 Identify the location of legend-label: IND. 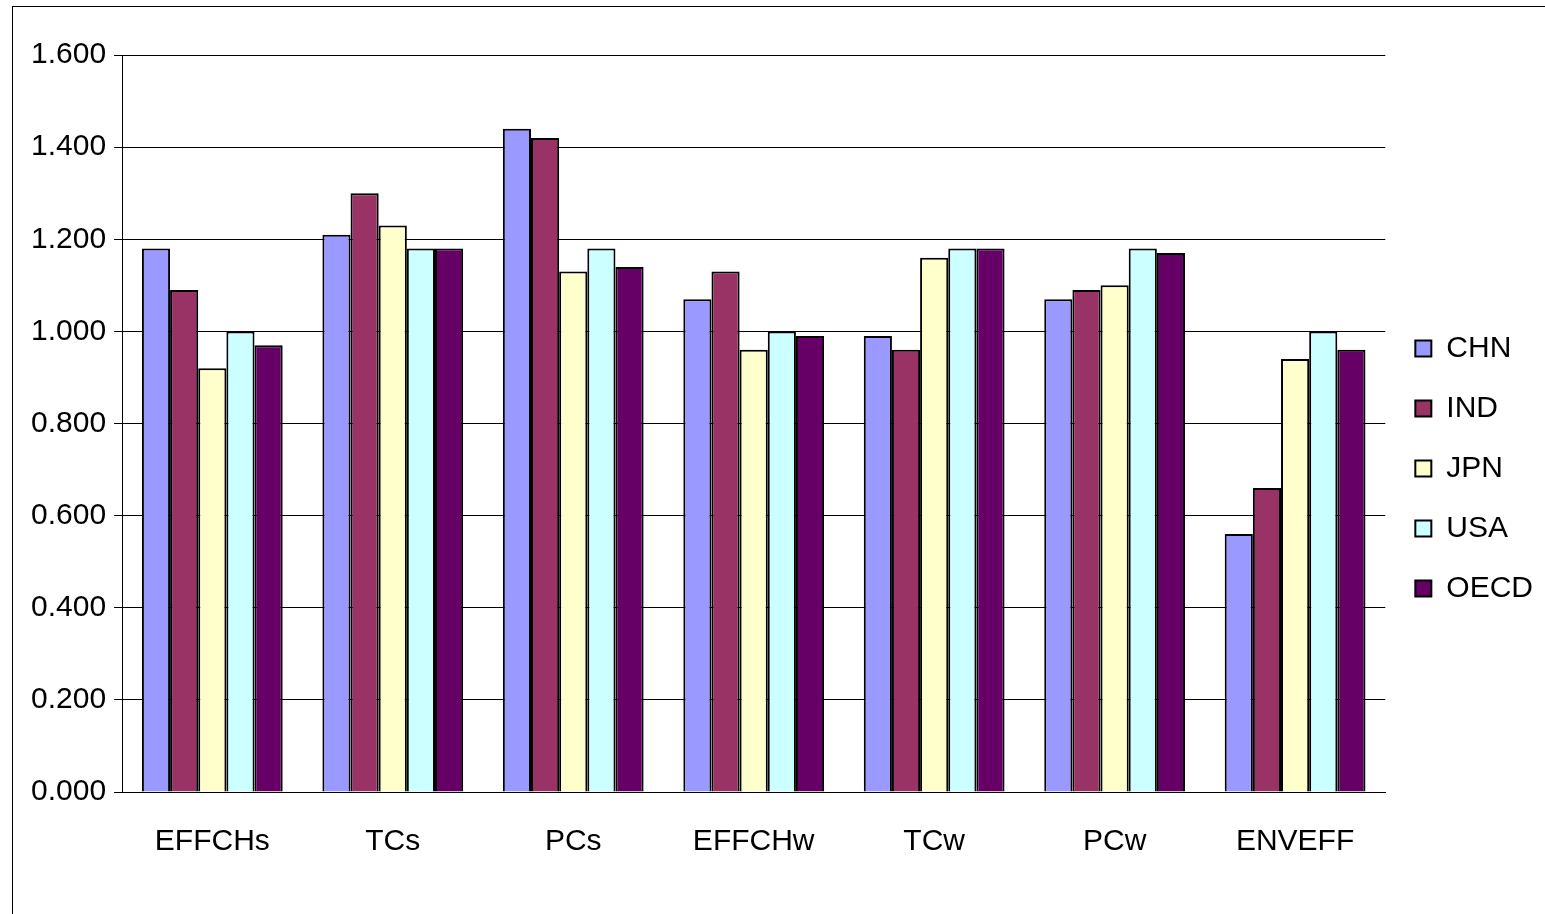
(1472, 406).